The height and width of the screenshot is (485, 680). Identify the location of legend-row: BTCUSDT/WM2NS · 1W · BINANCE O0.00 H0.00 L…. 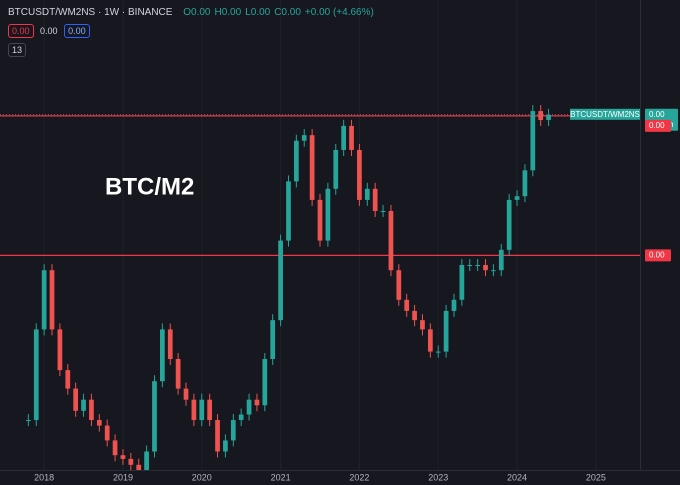
(193, 12).